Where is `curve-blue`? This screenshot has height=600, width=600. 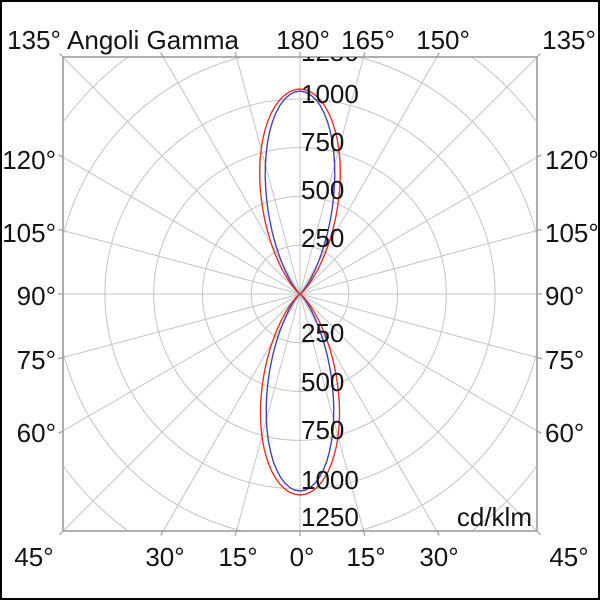 curve-blue is located at coordinates (300, 291).